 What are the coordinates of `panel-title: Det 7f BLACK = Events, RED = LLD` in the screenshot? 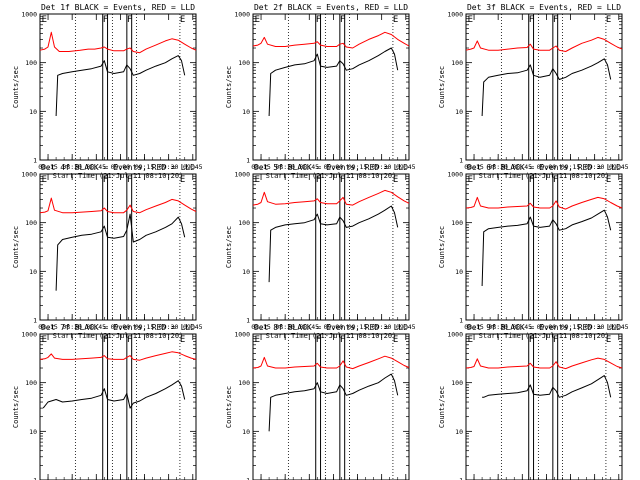 It's located at (118, 327).